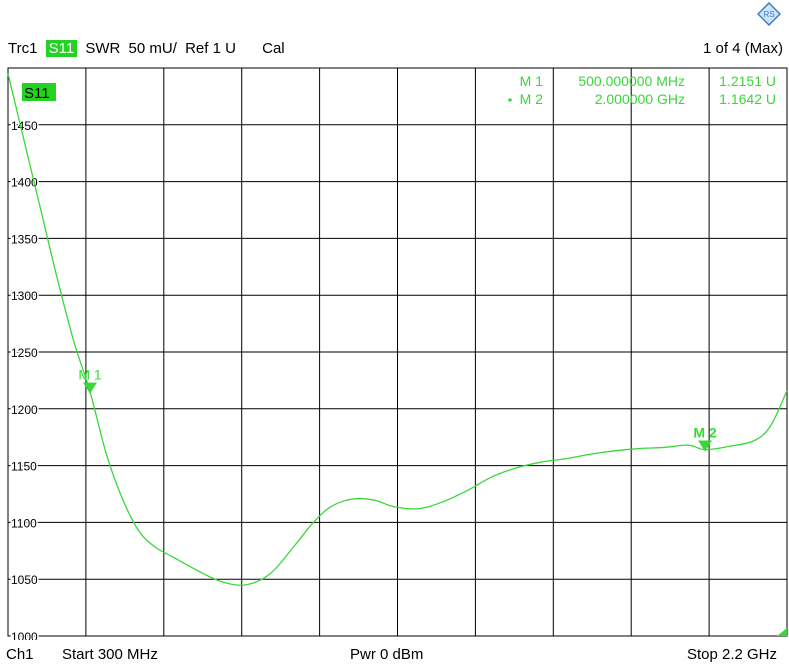  I want to click on active-marker-dot, so click(510, 100).